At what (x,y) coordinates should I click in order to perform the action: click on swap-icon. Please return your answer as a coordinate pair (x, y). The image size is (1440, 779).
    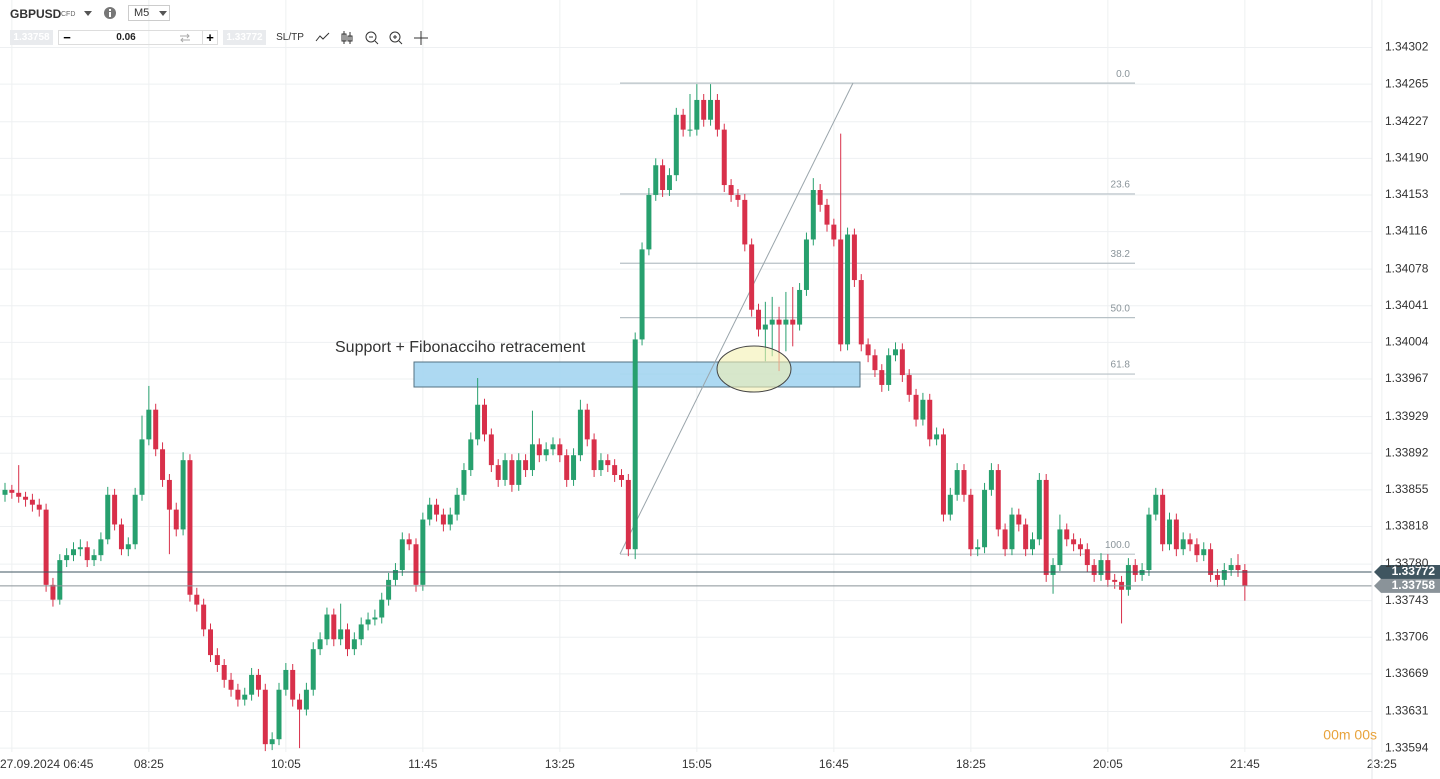
    Looking at the image, I should click on (185, 38).